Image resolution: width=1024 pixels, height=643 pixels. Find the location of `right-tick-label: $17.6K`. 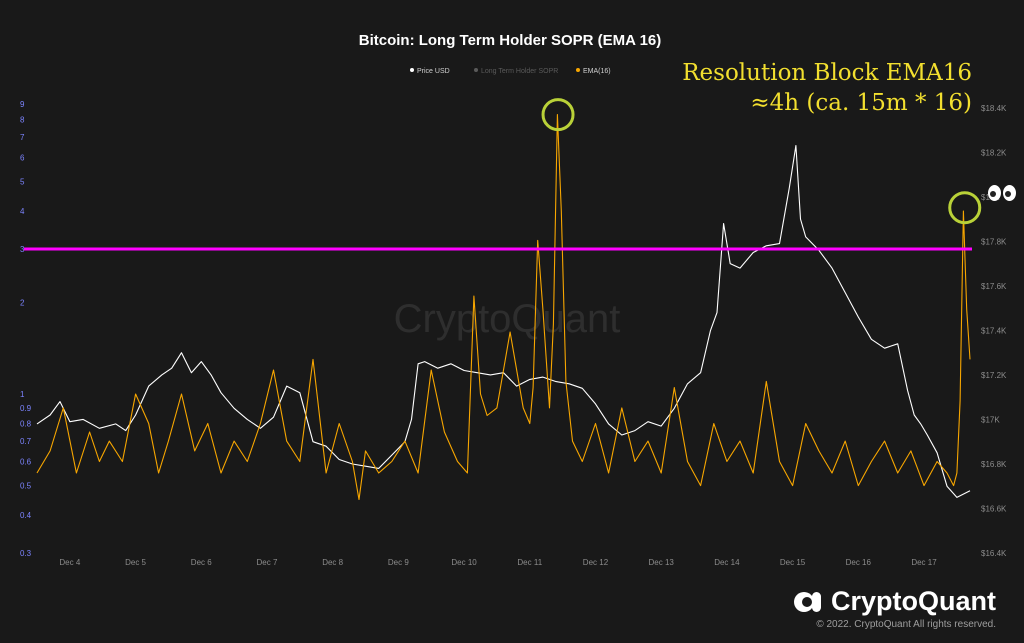

right-tick-label: $17.6K is located at coordinates (994, 286).